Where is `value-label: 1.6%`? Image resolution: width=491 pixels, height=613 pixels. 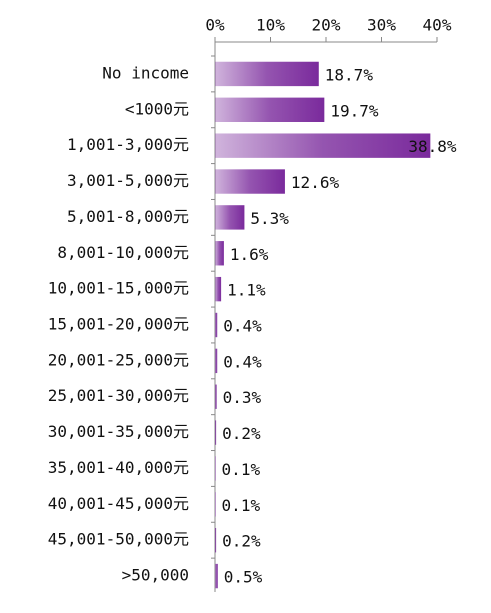
value-label: 1.6% is located at coordinates (249, 254).